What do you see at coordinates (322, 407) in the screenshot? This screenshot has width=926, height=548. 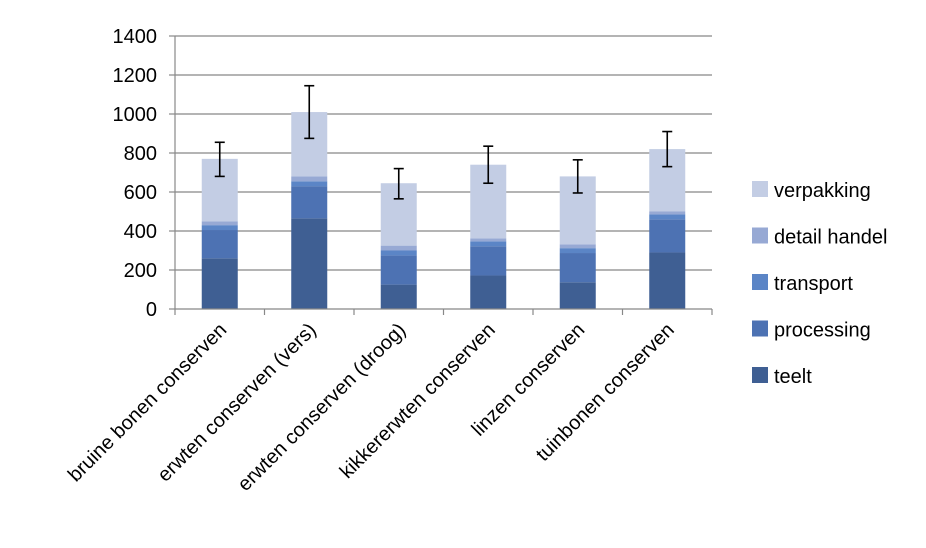 I see `category-label: erwten conserven (droog)` at bounding box center [322, 407].